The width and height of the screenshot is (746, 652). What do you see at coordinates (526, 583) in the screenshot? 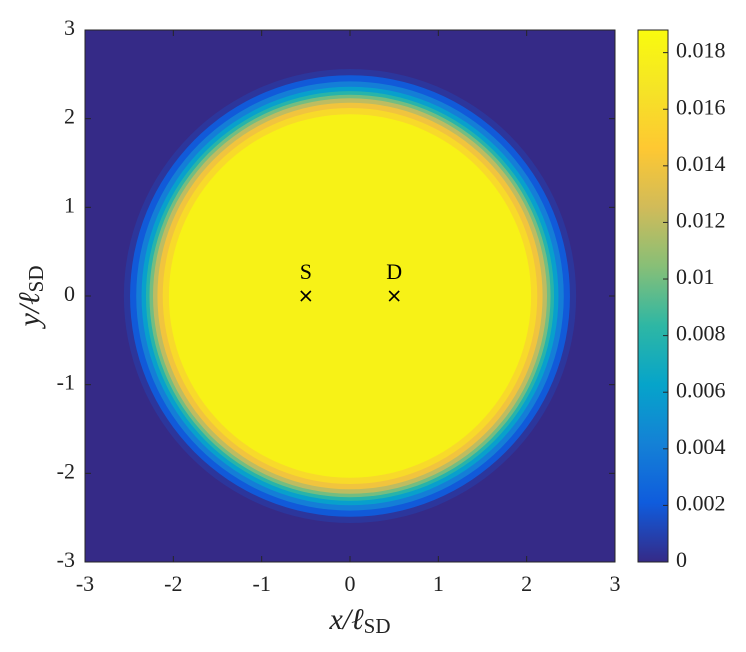
I see `x-tick-label: 2` at bounding box center [526, 583].